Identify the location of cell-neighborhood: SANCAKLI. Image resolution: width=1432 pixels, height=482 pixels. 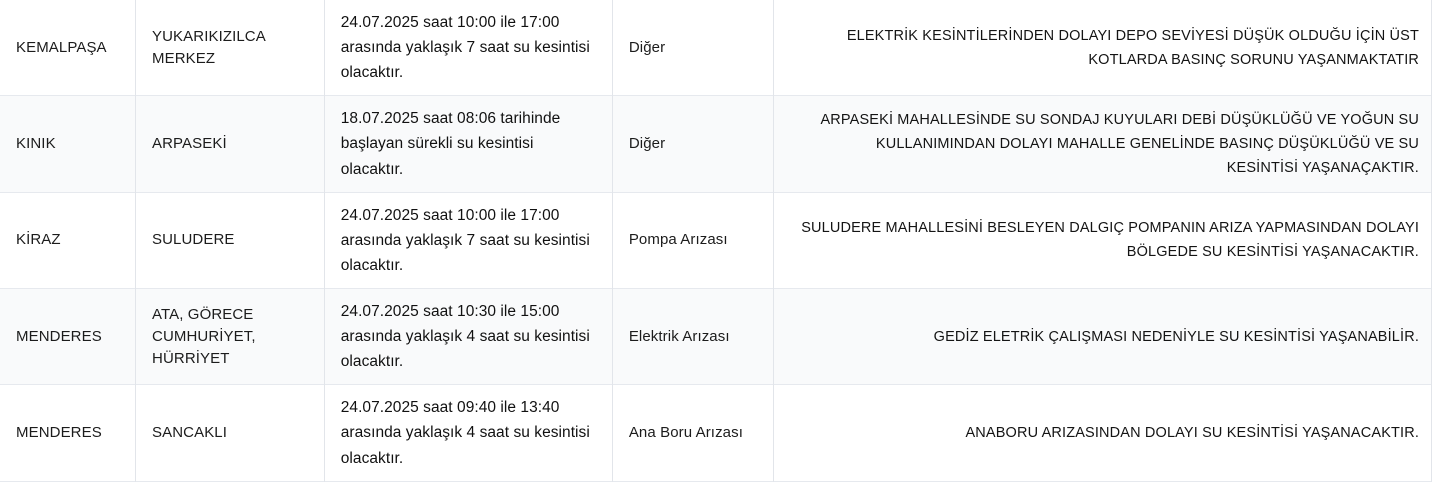
(230, 433).